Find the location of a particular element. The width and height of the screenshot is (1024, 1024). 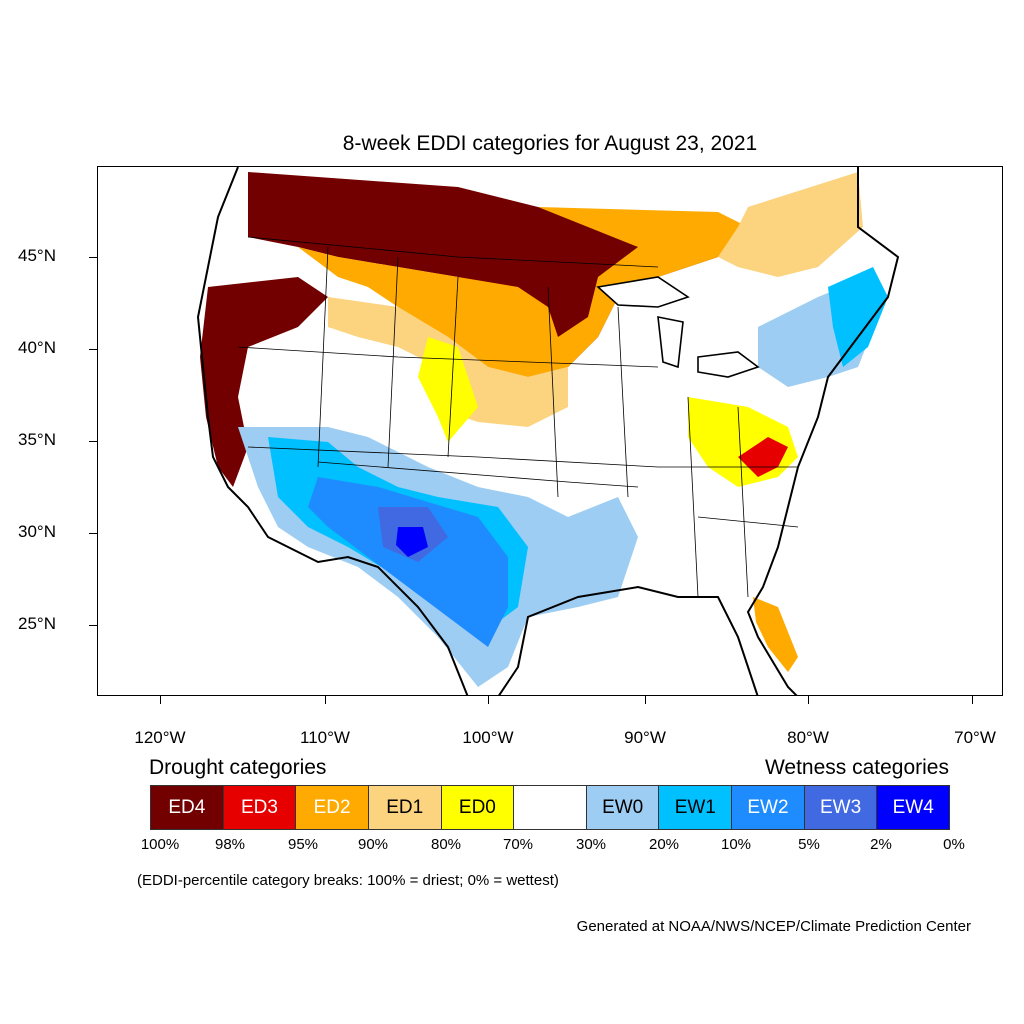

break-label: 20% is located at coordinates (664, 844).